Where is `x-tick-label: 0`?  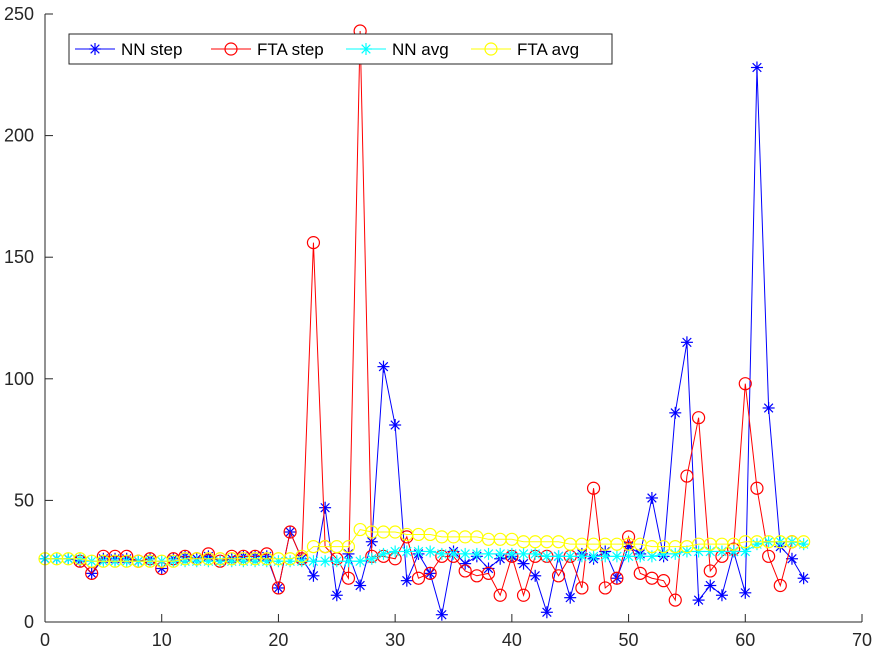 x-tick-label: 0 is located at coordinates (45, 640).